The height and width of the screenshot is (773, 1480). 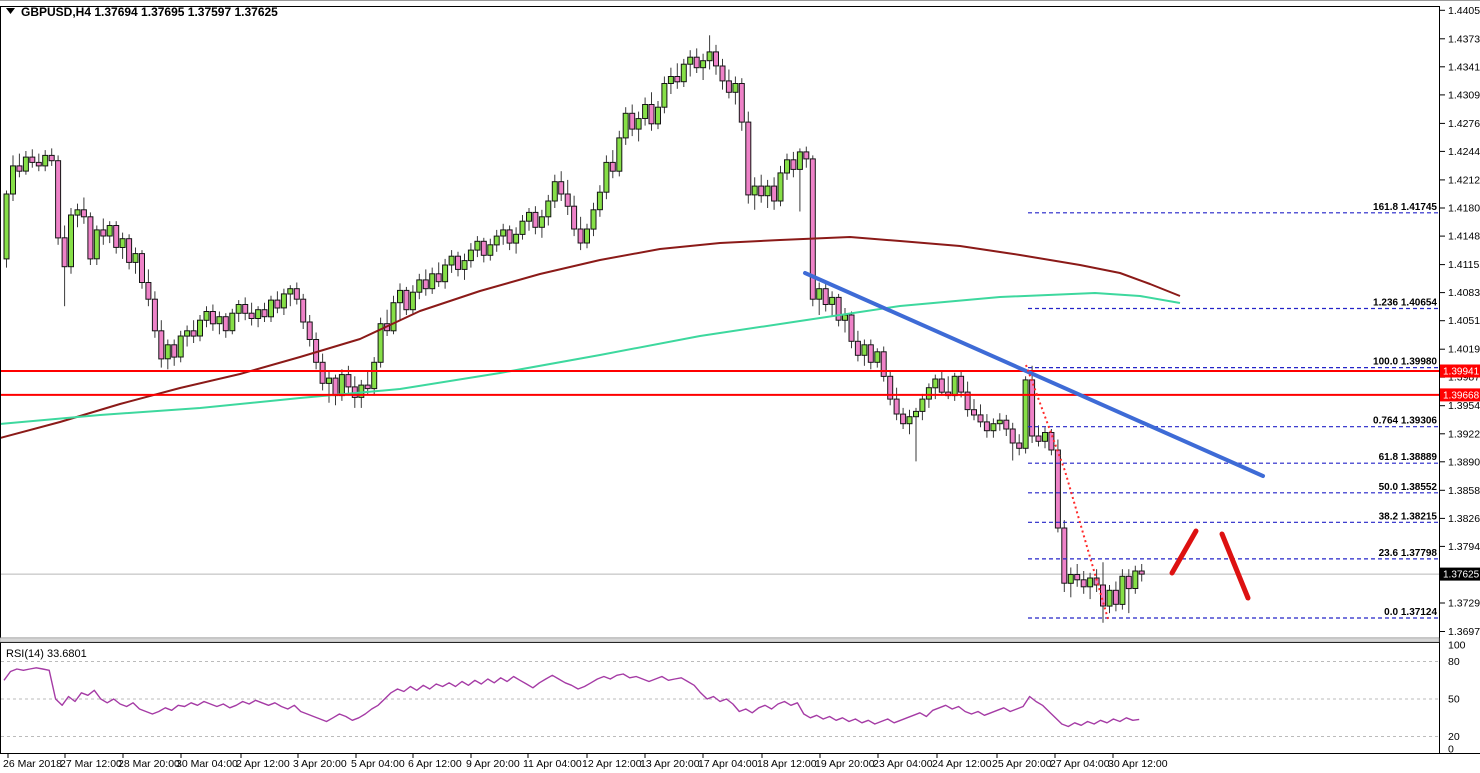 What do you see at coordinates (1464, 293) in the screenshot?
I see `price-tick-label: 1.40835` at bounding box center [1464, 293].